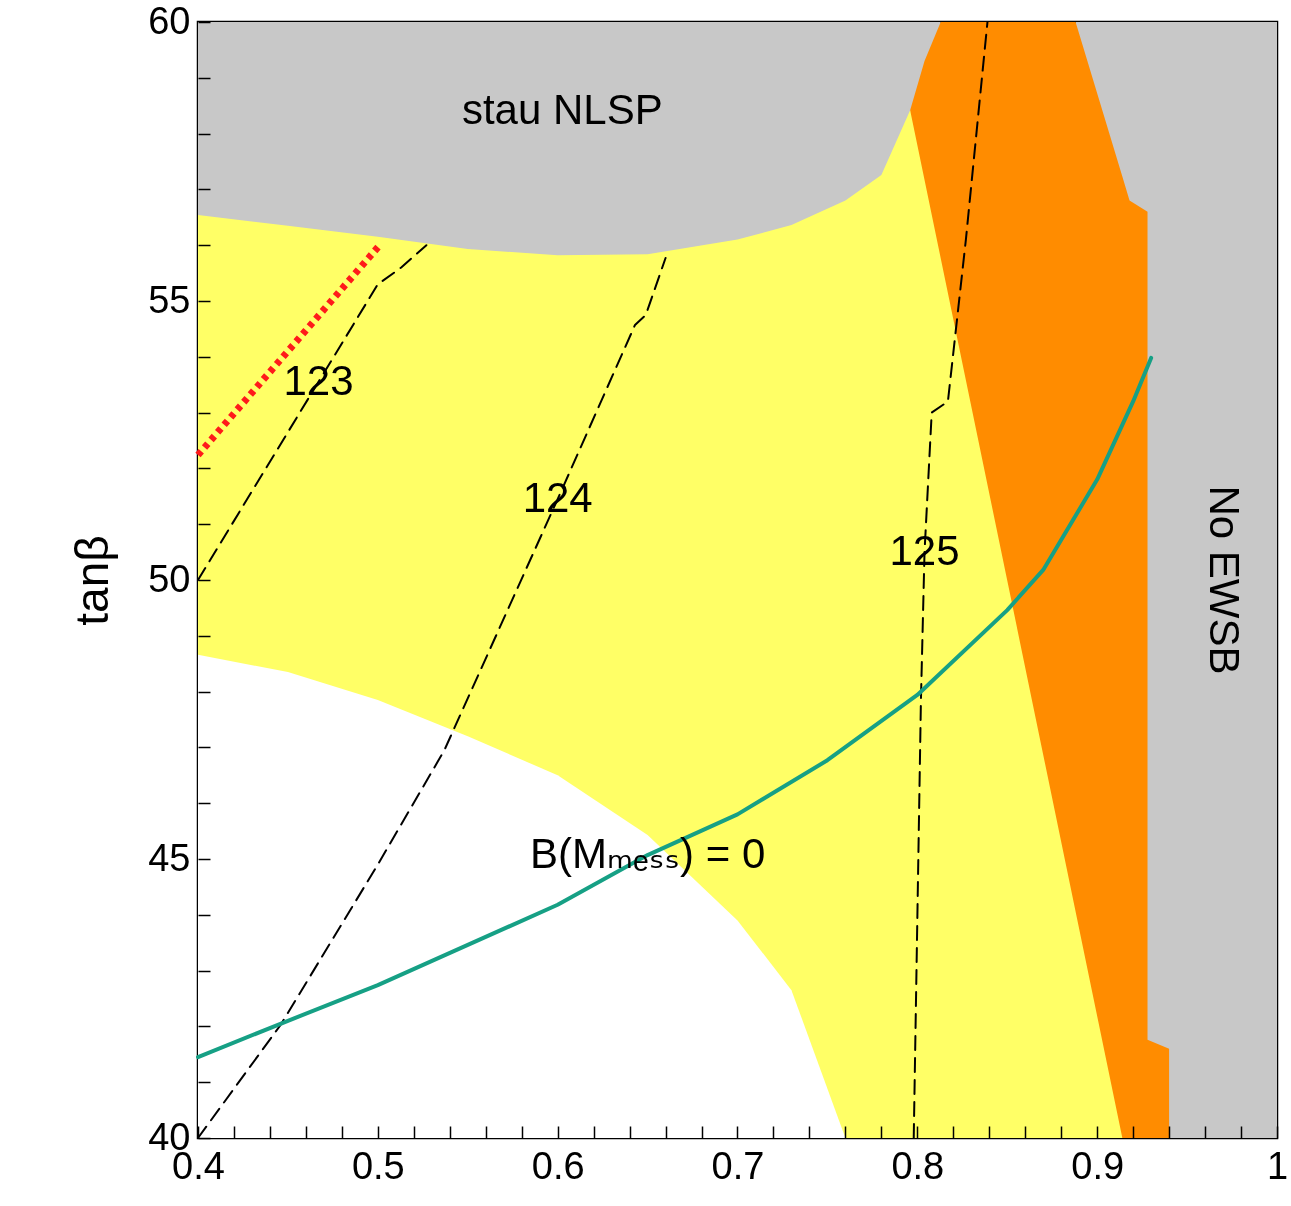  Describe the element at coordinates (557, 498) in the screenshot. I see `annotation: 124` at that location.